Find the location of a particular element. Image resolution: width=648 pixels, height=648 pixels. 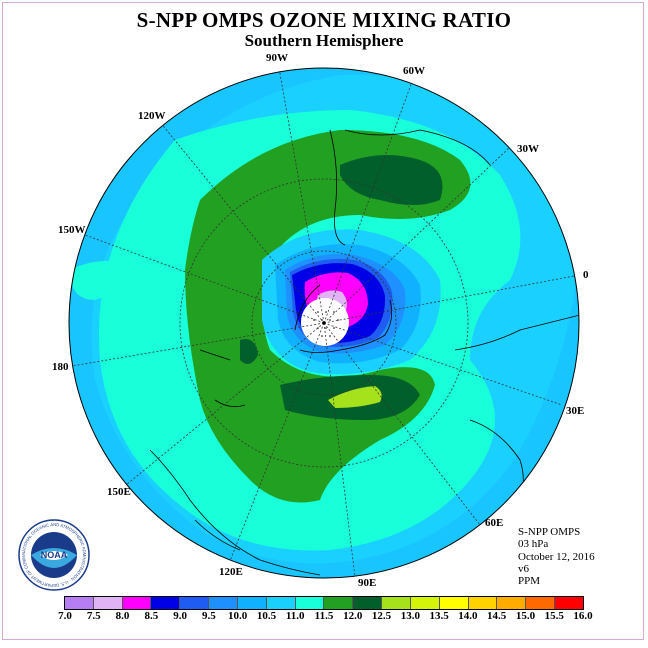

lon-label-60e: 60E is located at coordinates (494, 523).